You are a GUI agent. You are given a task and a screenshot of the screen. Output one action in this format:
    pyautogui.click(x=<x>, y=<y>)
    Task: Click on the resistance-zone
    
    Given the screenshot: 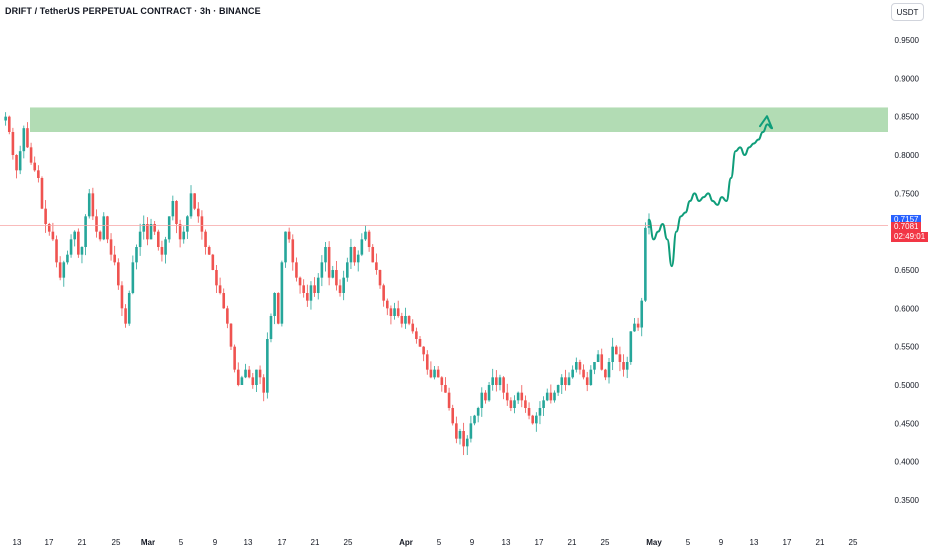 What is the action you would take?
    pyautogui.click(x=459, y=119)
    